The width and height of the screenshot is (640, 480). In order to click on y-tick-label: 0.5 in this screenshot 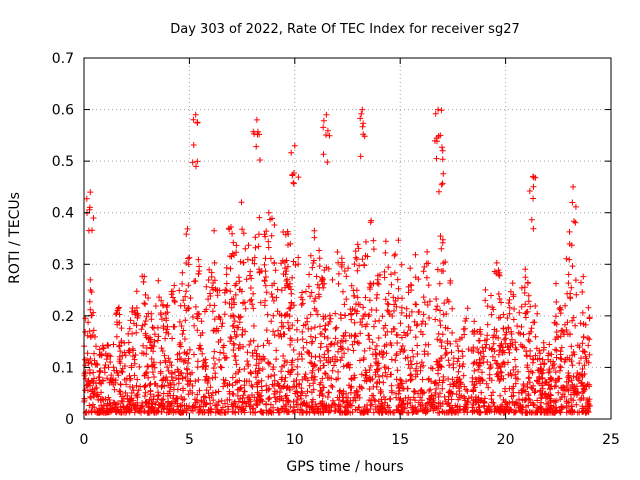, I will do `click(63, 162)`.